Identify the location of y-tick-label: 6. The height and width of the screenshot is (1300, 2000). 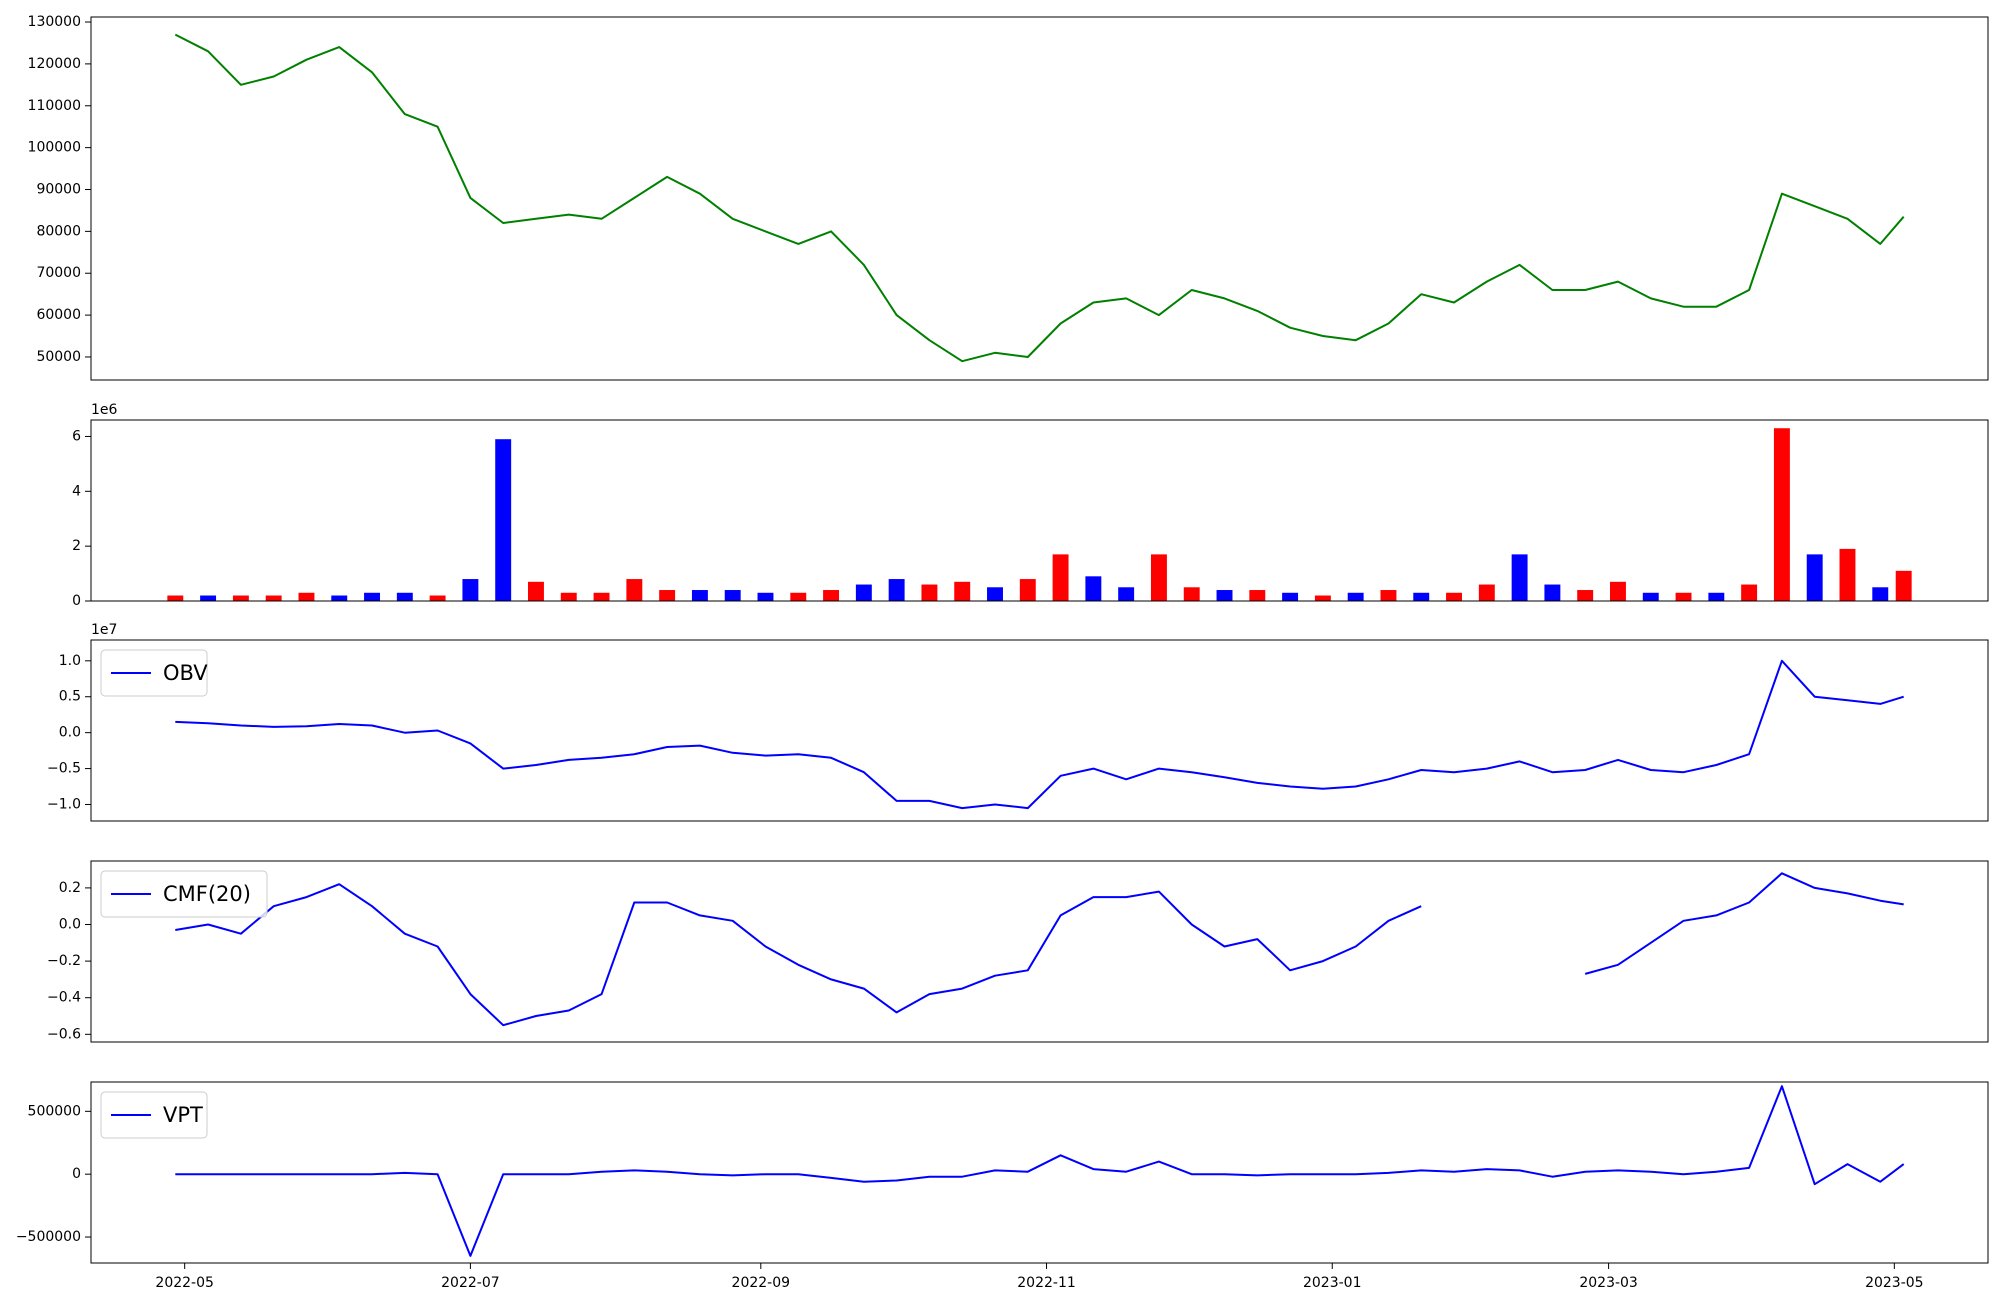
(76, 436).